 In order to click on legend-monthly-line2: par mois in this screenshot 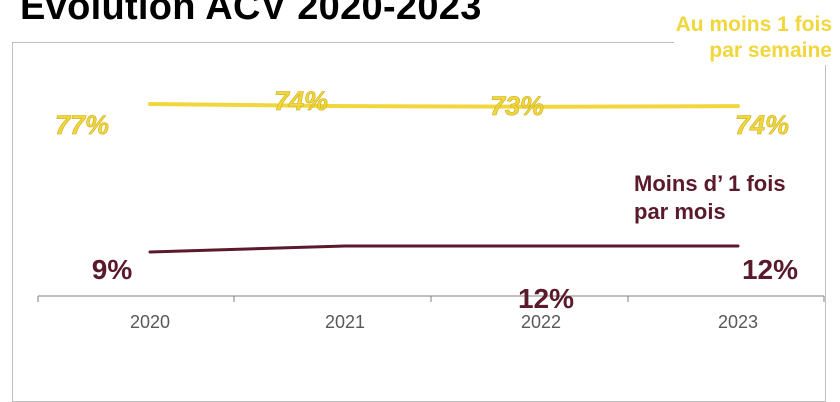, I will do `click(680, 211)`.